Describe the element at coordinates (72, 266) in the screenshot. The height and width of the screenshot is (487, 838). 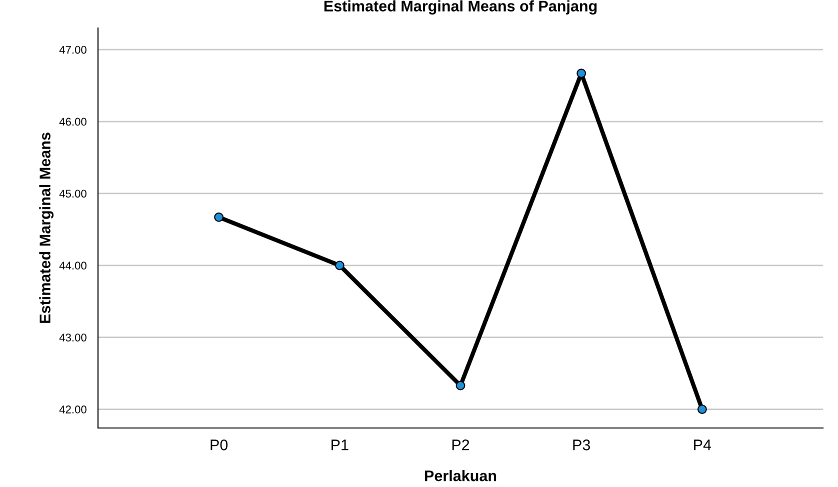
I see `y-tick-label: 44.00` at that location.